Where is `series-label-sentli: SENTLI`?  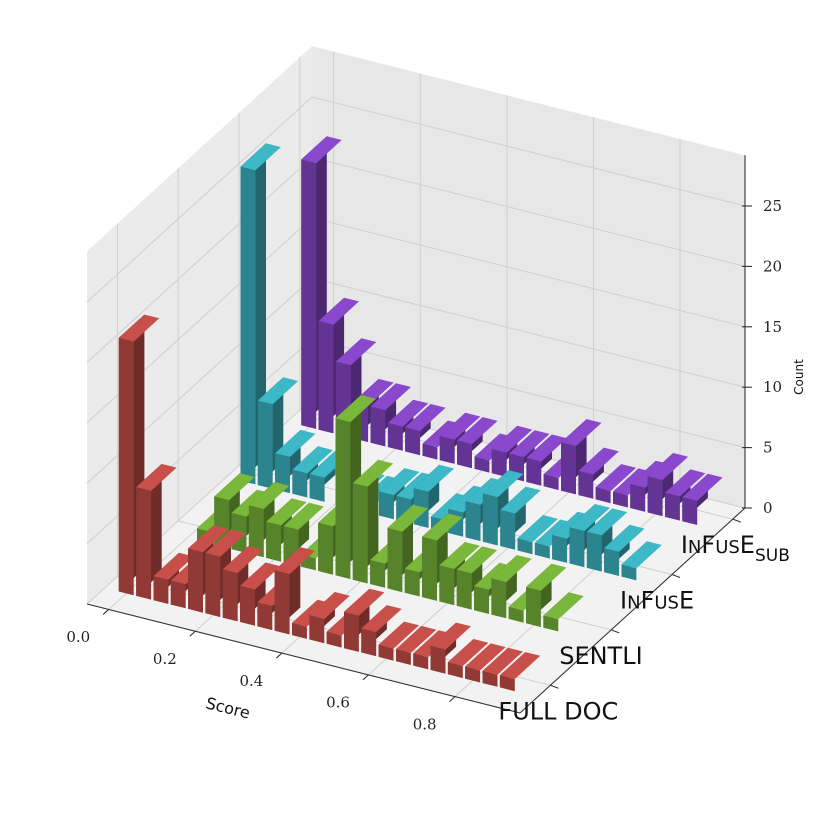 series-label-sentli: SENTLI is located at coordinates (600, 656).